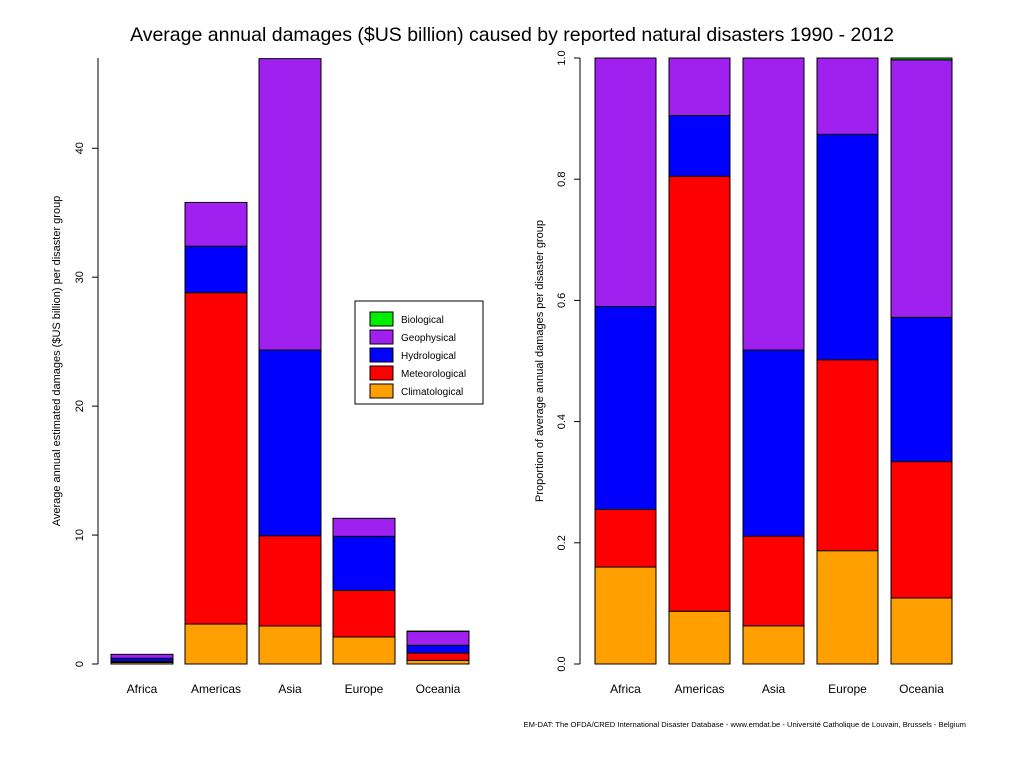 The height and width of the screenshot is (773, 1024). I want to click on legend-swatch-climatological, so click(381, 391).